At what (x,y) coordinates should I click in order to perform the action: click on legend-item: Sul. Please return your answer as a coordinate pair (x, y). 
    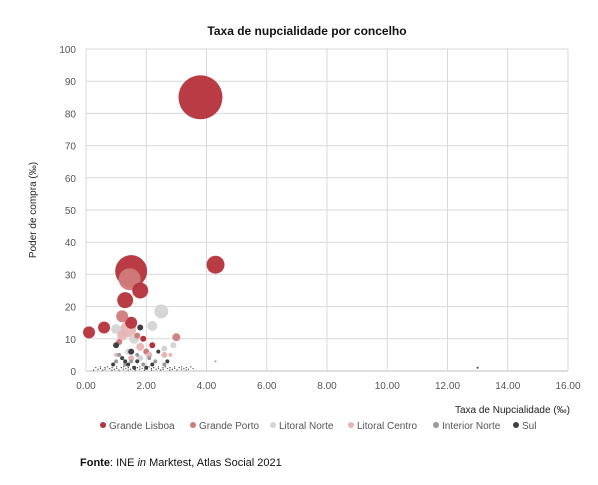
    Looking at the image, I should click on (524, 426).